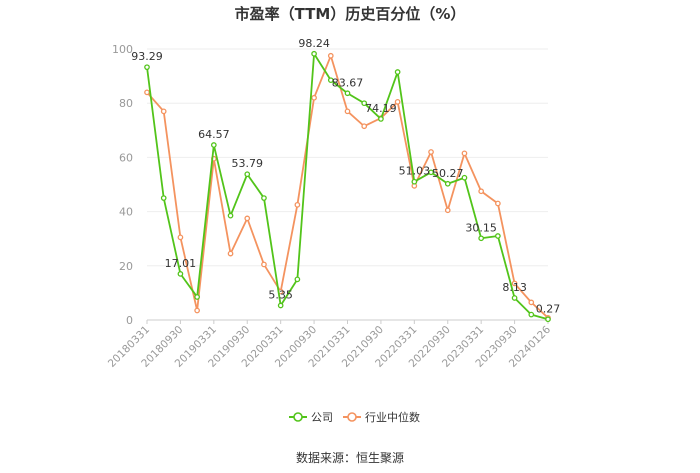 The image size is (700, 473). What do you see at coordinates (392, 417) in the screenshot?
I see `legend-label: 行业中位数` at bounding box center [392, 417].